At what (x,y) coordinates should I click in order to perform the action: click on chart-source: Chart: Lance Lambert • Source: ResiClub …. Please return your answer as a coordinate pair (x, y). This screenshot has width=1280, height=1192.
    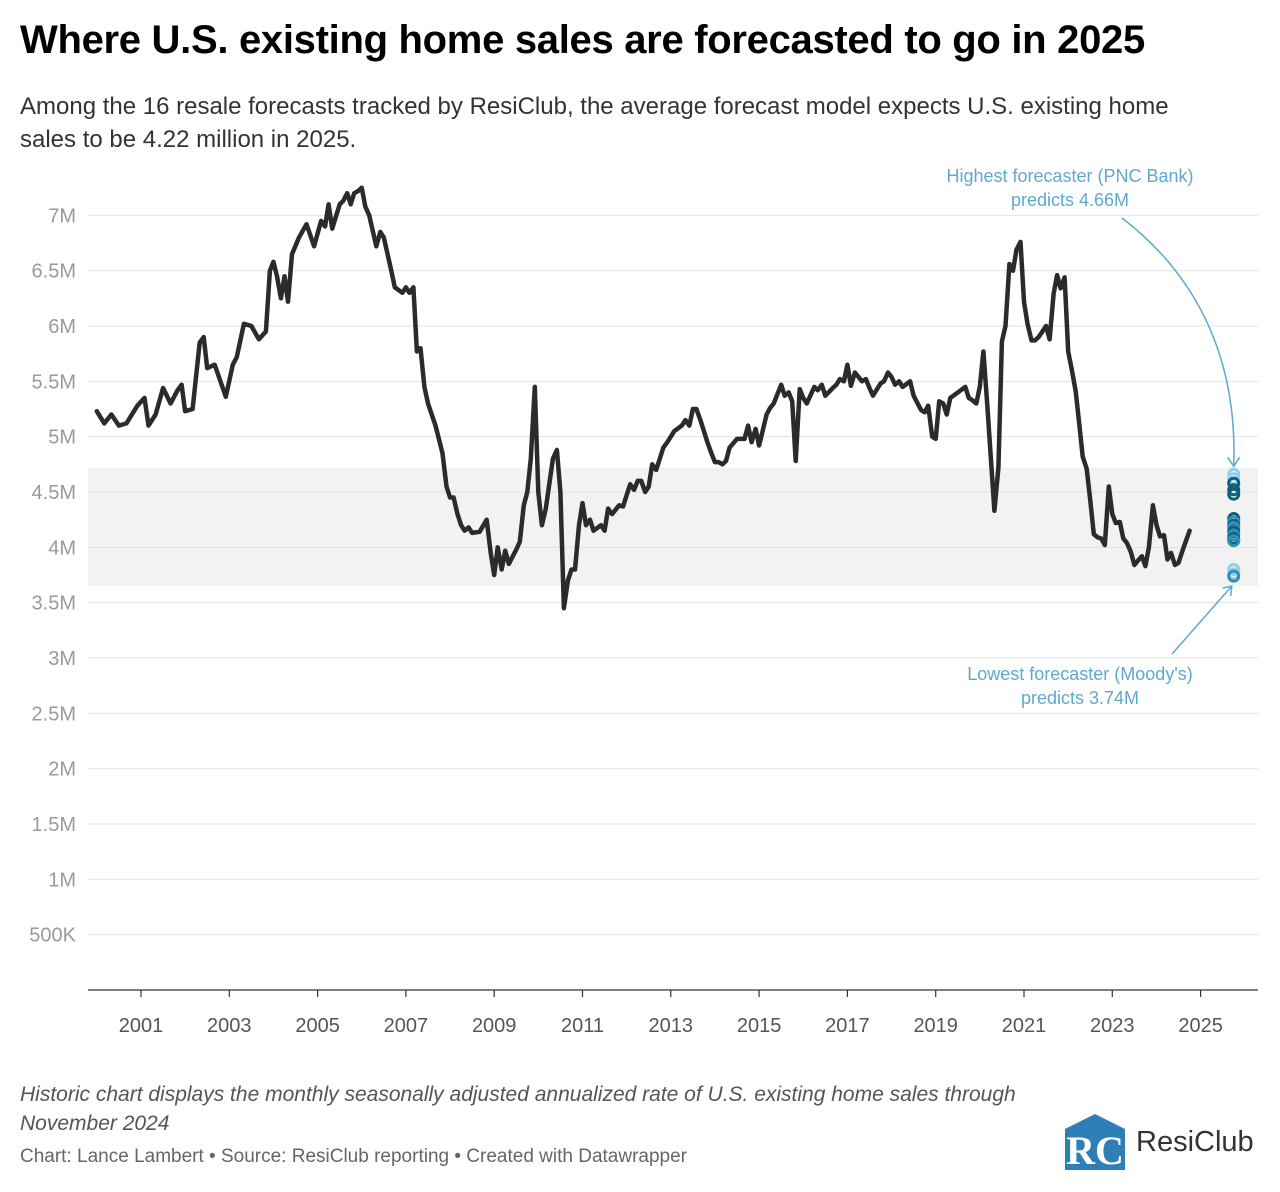
    Looking at the image, I should click on (354, 1156).